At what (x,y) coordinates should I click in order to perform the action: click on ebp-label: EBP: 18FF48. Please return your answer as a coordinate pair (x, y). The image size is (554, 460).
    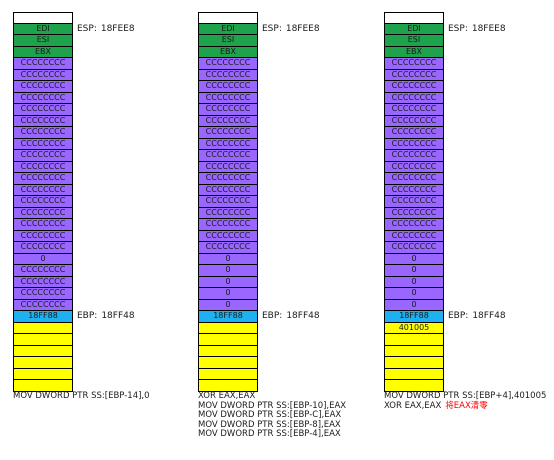
    Looking at the image, I should click on (477, 316).